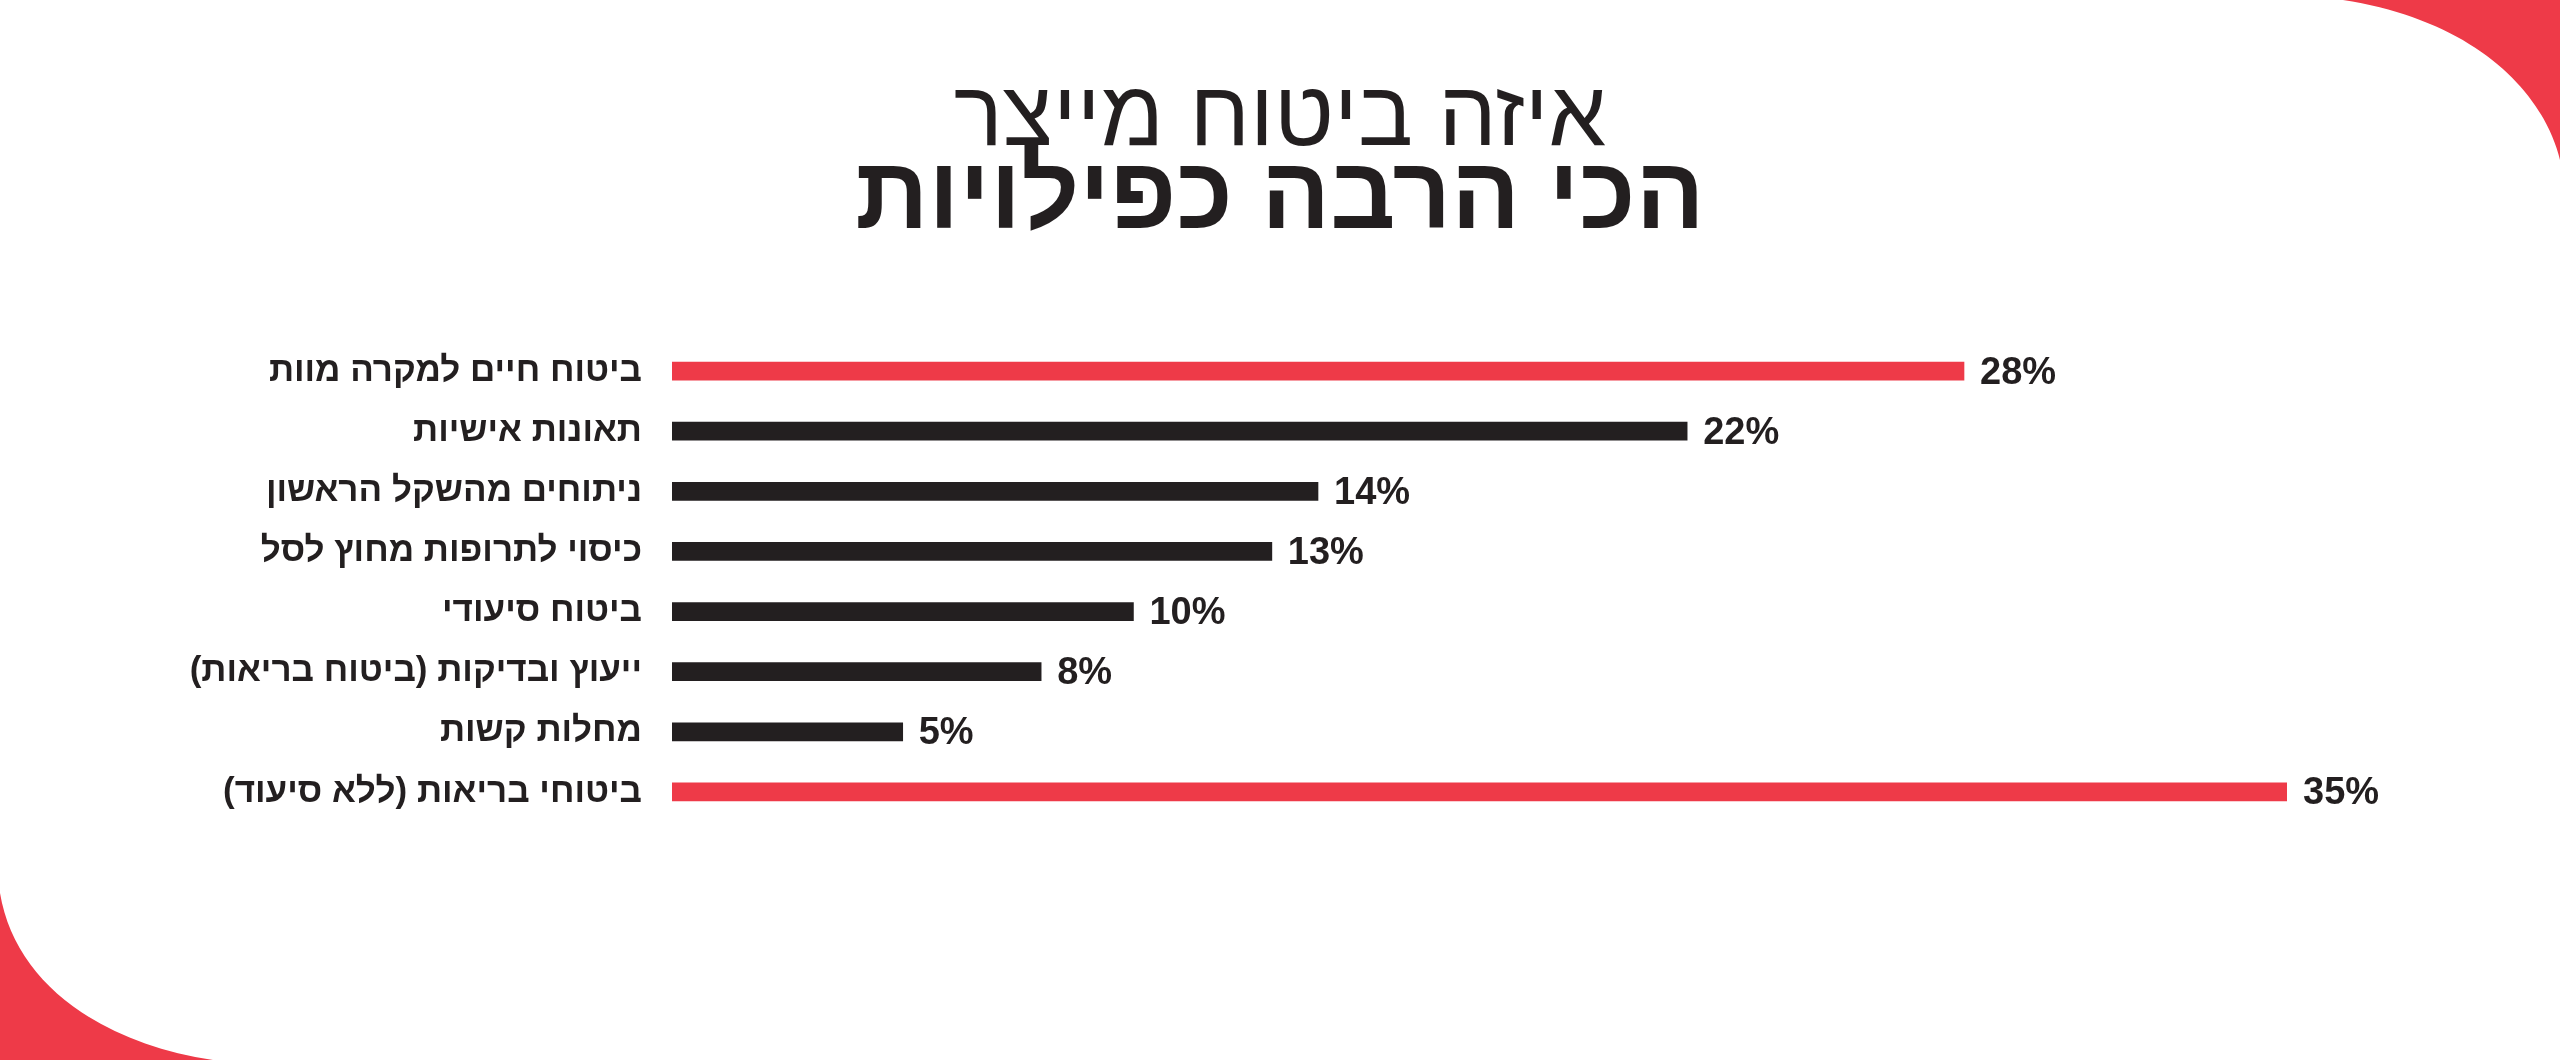 The width and height of the screenshot is (2560, 1060). I want to click on data-label: 5%, so click(946, 731).